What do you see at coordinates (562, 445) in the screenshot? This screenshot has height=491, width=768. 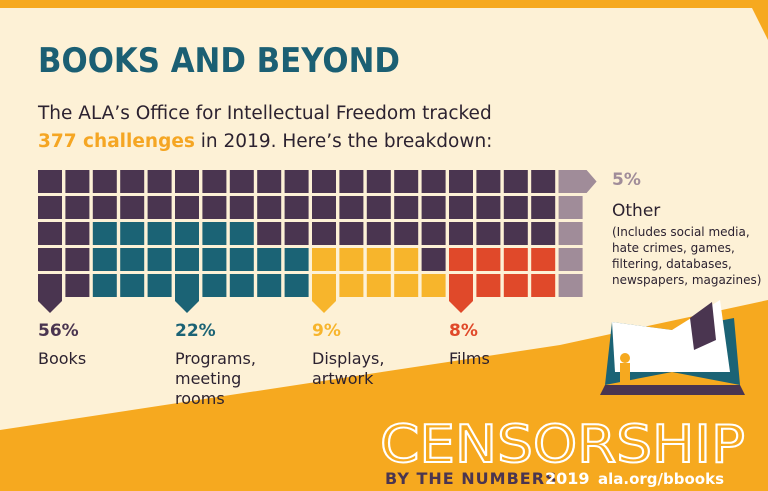 I see `footer-title: CENSORSHIP` at bounding box center [562, 445].